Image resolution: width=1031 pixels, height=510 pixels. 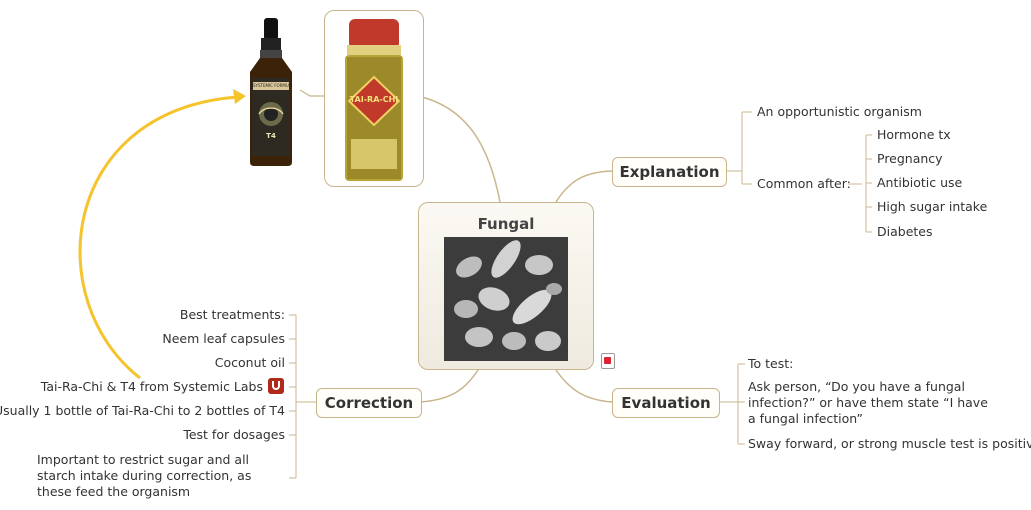 What do you see at coordinates (506, 299) in the screenshot?
I see `microscope-fungus-image` at bounding box center [506, 299].